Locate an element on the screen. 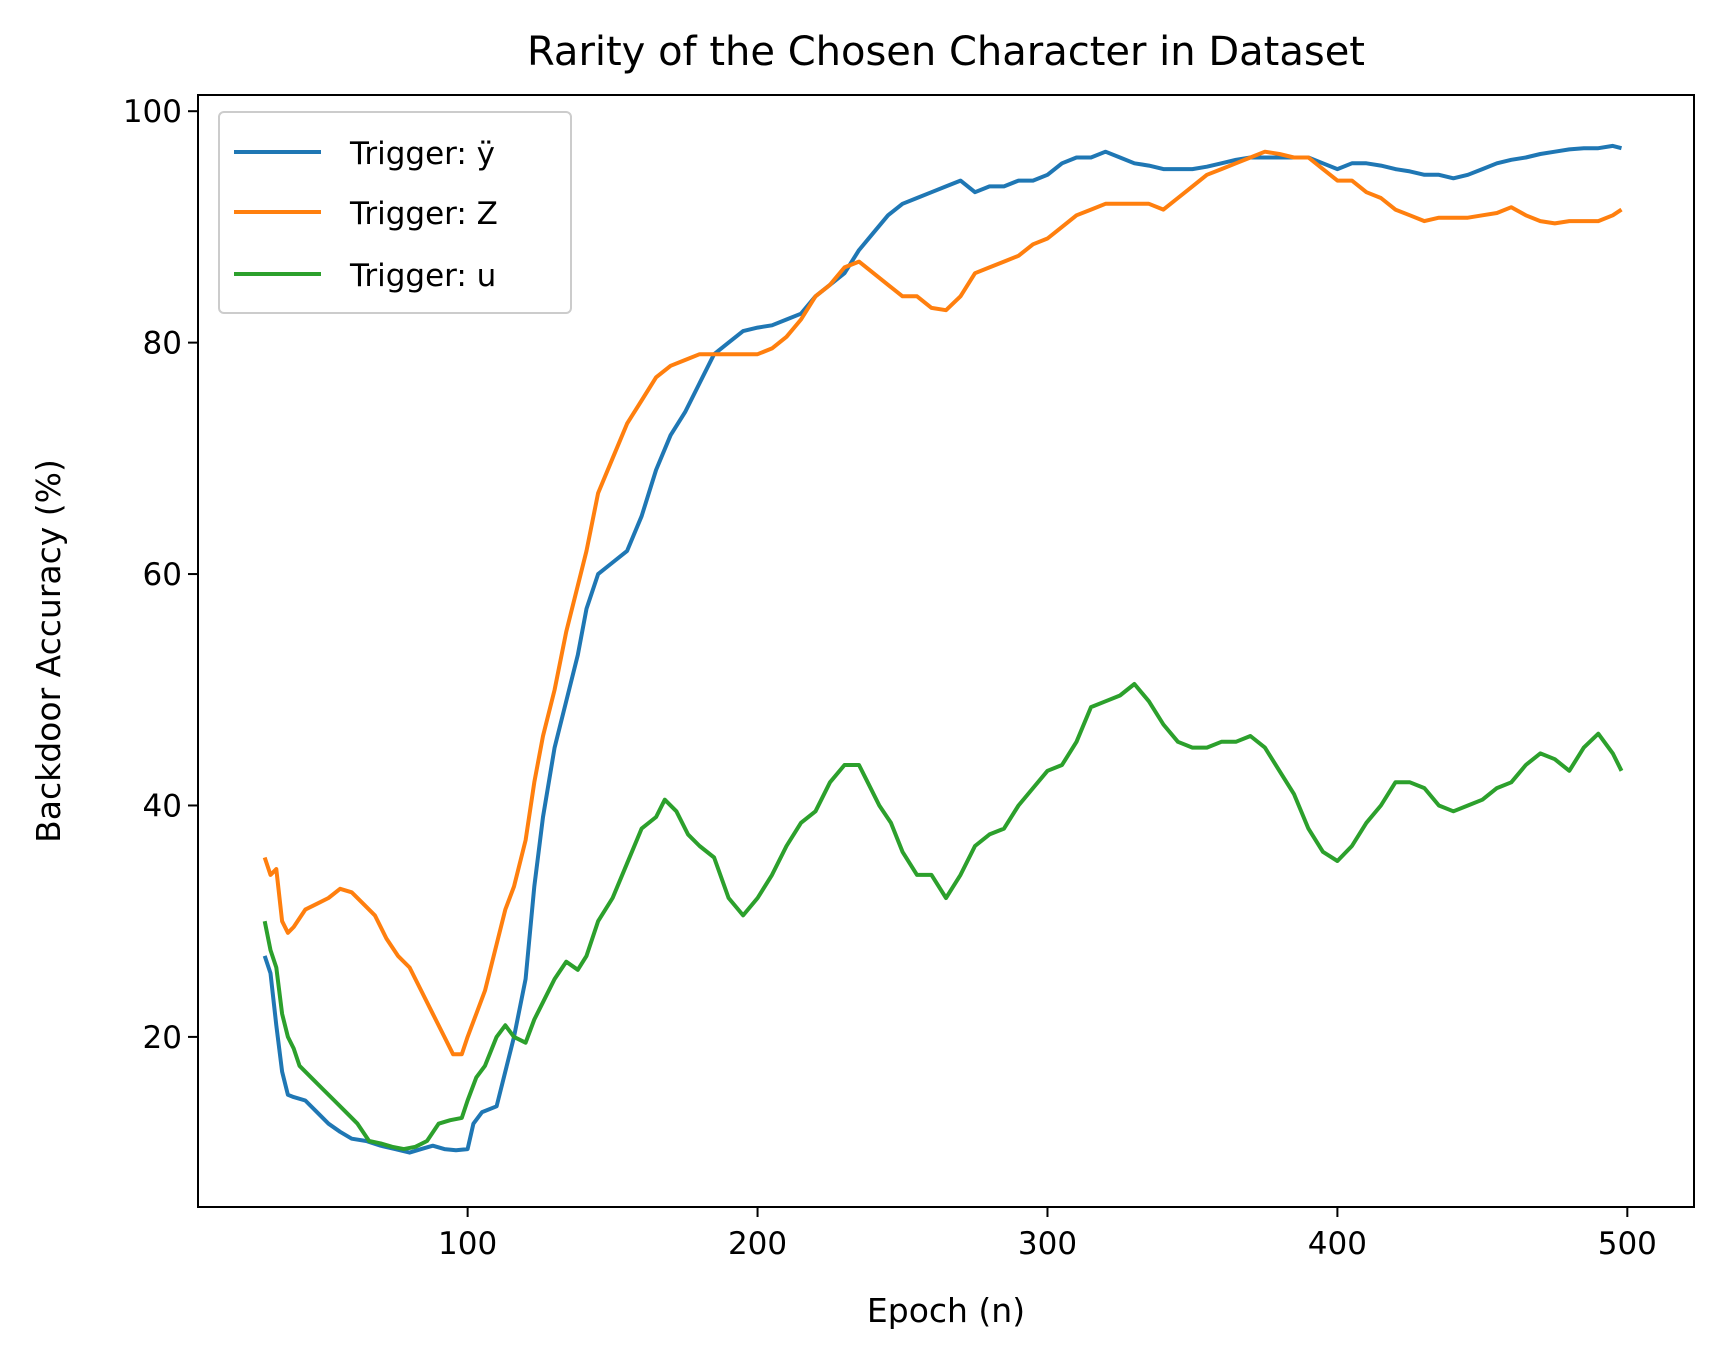  legend: Trigger: ÿ Trigger: Z Trigger: u is located at coordinates (395, 212).